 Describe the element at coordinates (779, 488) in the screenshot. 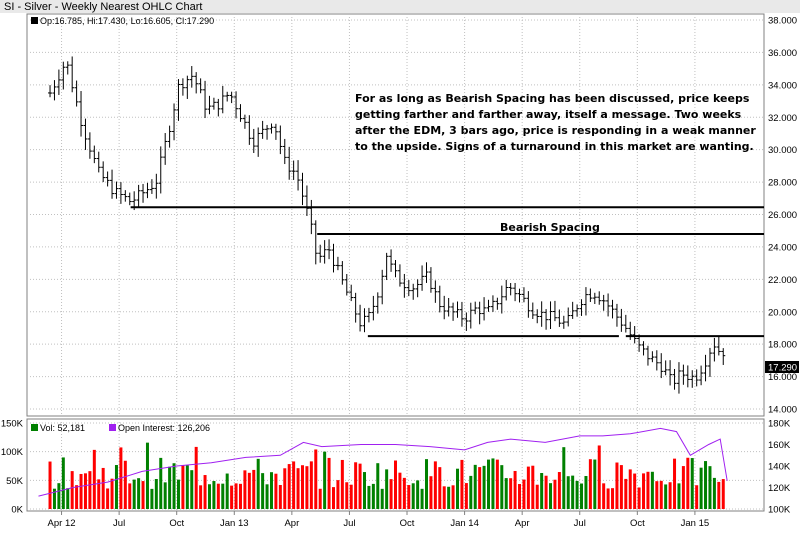

I see `oi-tick-label: 120K` at that location.